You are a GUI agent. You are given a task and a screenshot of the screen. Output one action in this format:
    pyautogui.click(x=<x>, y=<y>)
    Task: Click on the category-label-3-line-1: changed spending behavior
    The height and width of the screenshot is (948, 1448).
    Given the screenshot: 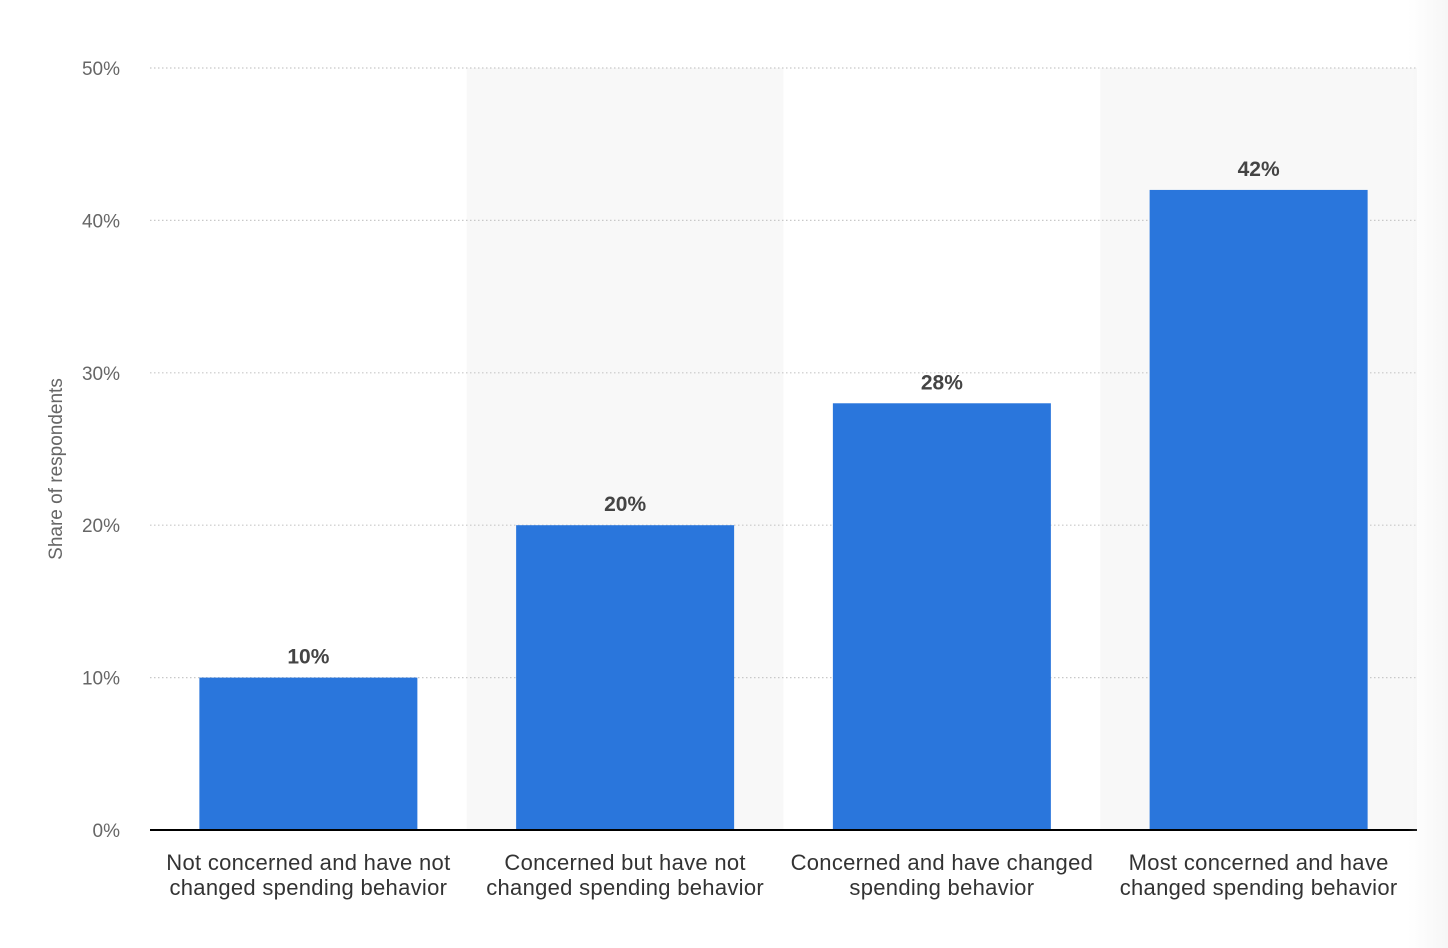 What is the action you would take?
    pyautogui.click(x=1259, y=887)
    